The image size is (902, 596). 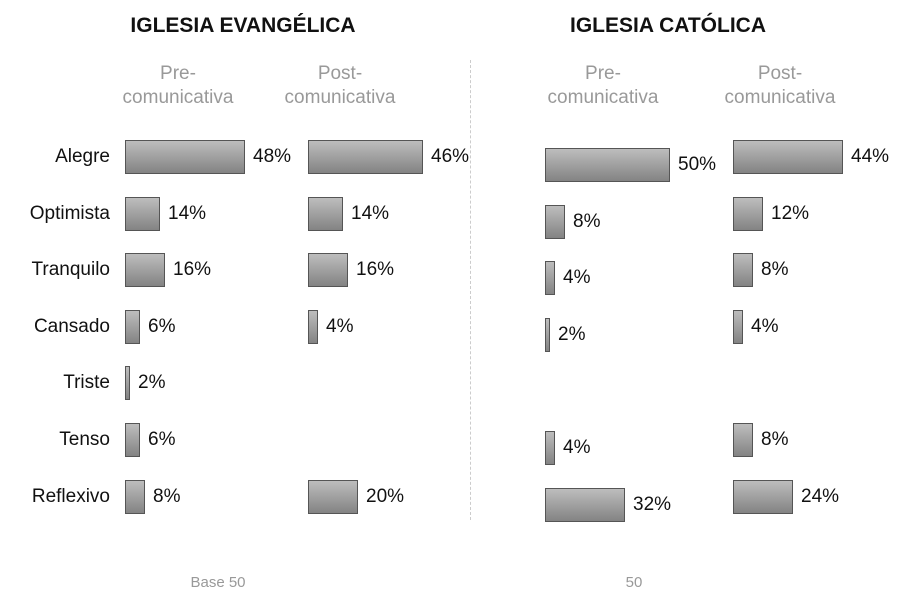 What do you see at coordinates (84, 439) in the screenshot?
I see `category-label: Tenso` at bounding box center [84, 439].